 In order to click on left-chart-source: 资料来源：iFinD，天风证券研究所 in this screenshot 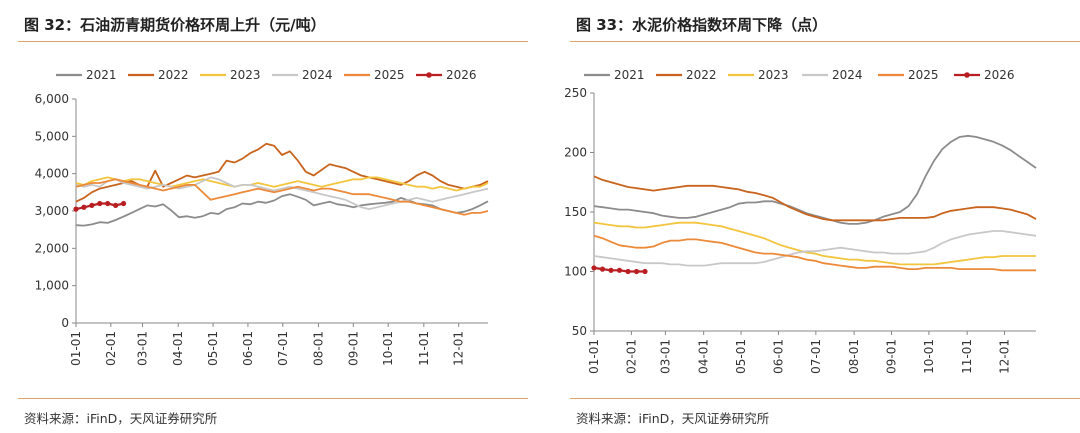, I will do `click(121, 418)`.